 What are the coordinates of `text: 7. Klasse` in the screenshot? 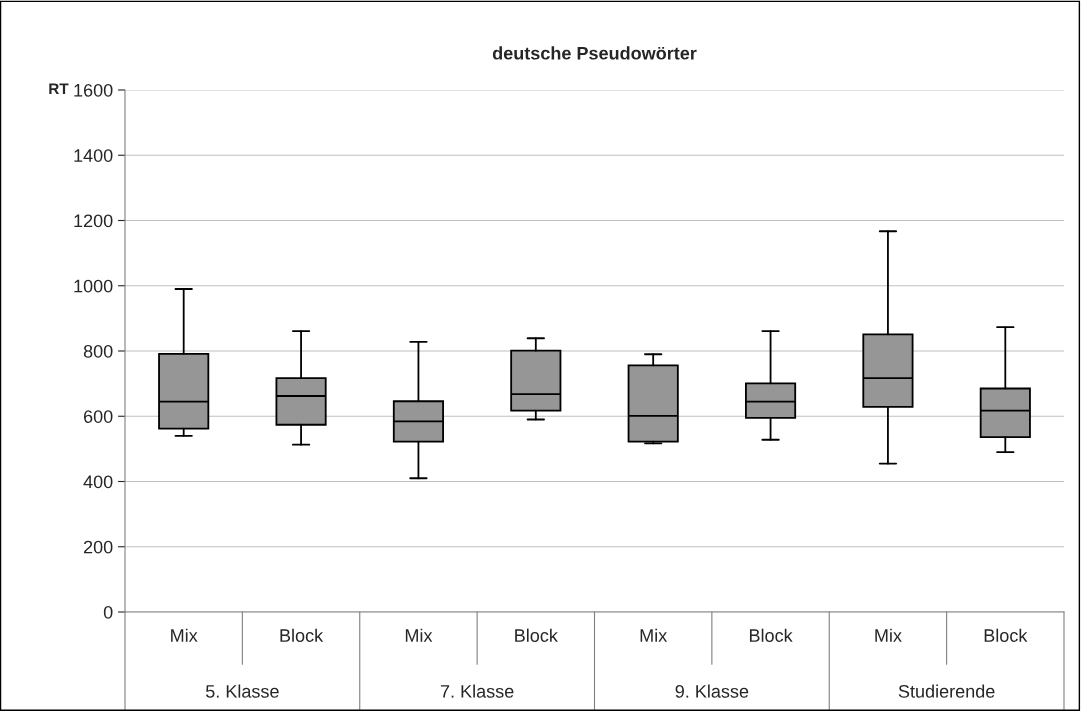 It's located at (477, 691).